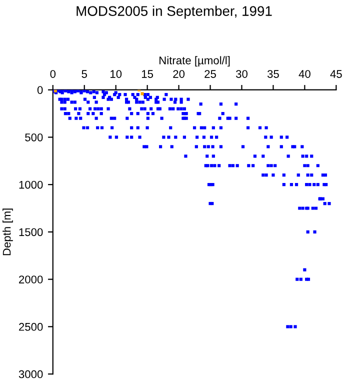 The height and width of the screenshot is (384, 348). What do you see at coordinates (116, 74) in the screenshot?
I see `x-tick-label: 10` at bounding box center [116, 74].